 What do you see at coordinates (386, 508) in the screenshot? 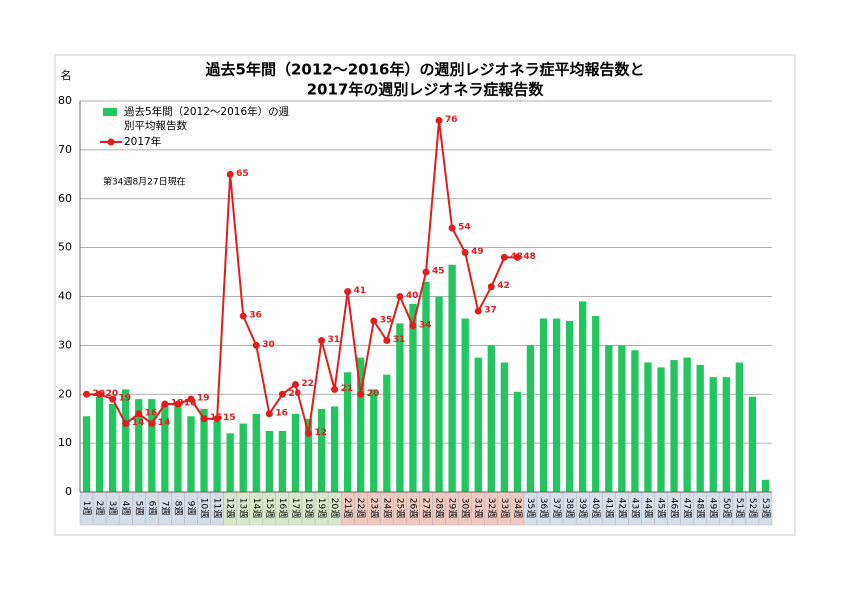
I see `x-tick-label: 24週` at bounding box center [386, 508].